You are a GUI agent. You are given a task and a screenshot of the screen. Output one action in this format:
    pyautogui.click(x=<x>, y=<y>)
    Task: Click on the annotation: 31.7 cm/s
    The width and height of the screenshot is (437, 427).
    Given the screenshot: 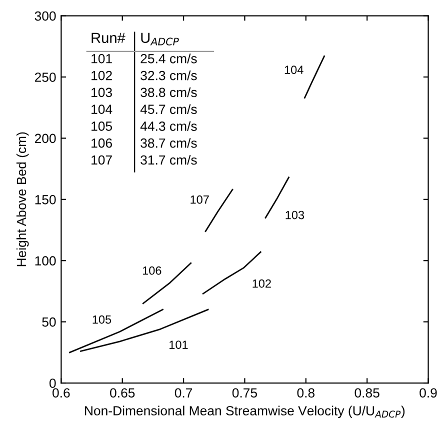 What is the action you would take?
    pyautogui.click(x=168, y=159)
    